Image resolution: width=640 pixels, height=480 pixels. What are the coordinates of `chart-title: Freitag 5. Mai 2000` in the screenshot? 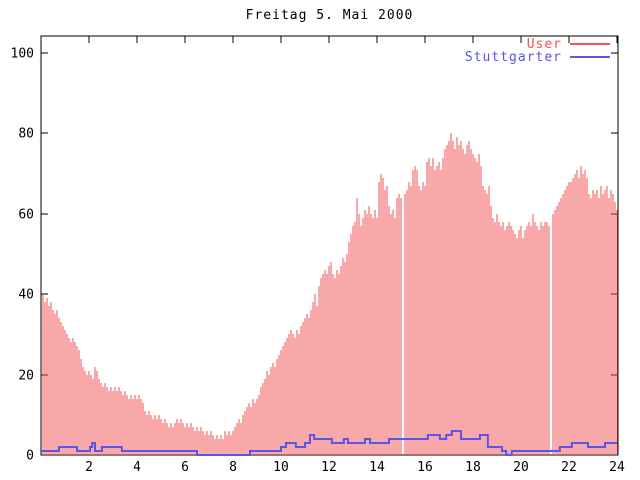 It's located at (329, 15).